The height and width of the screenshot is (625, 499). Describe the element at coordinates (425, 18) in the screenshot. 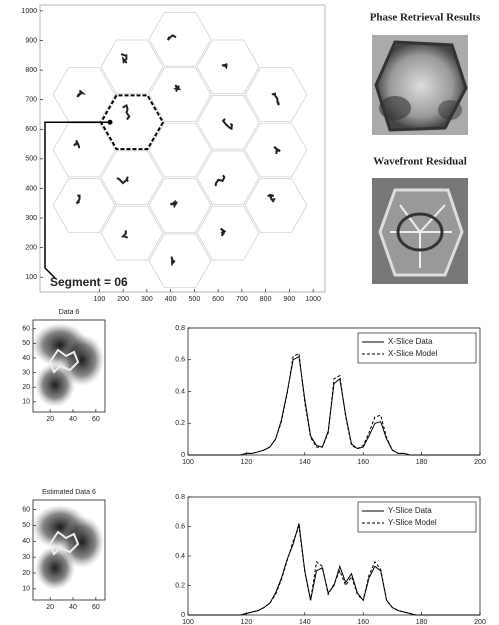

I see `panel-title: Phase Retrieval Results` at that location.